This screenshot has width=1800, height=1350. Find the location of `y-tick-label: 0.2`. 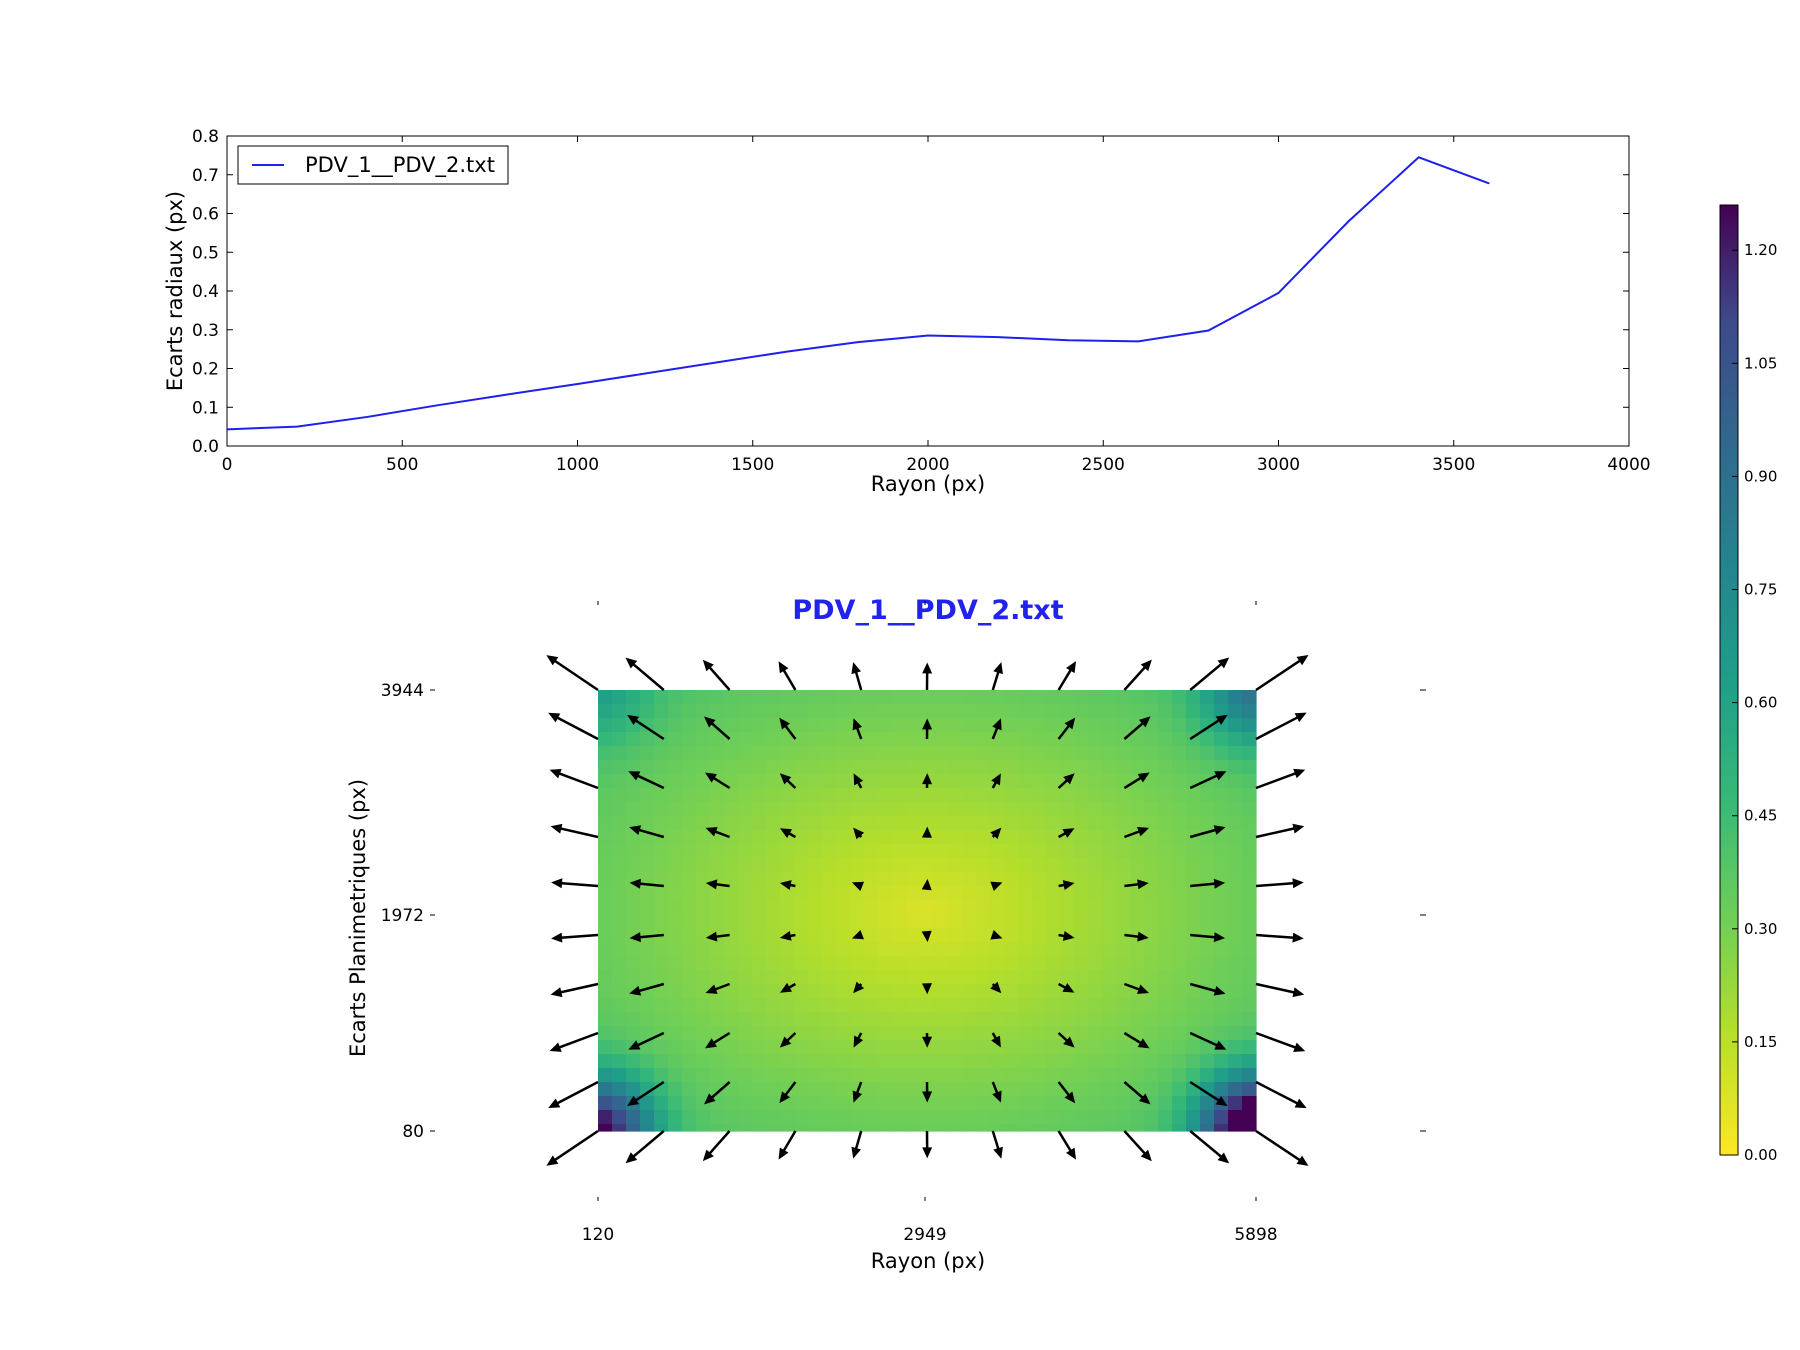

y-tick-label: 0.2 is located at coordinates (205, 370).